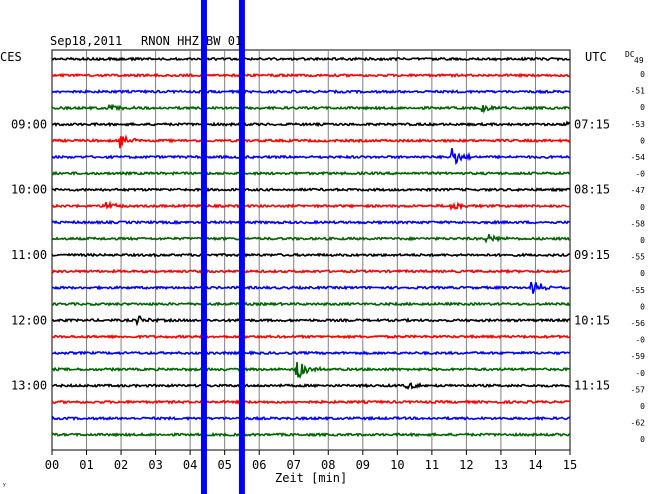 Image resolution: width=650 pixels, height=494 pixels. Describe the element at coordinates (224, 465) in the screenshot. I see `x-tick-label: 05` at that location.